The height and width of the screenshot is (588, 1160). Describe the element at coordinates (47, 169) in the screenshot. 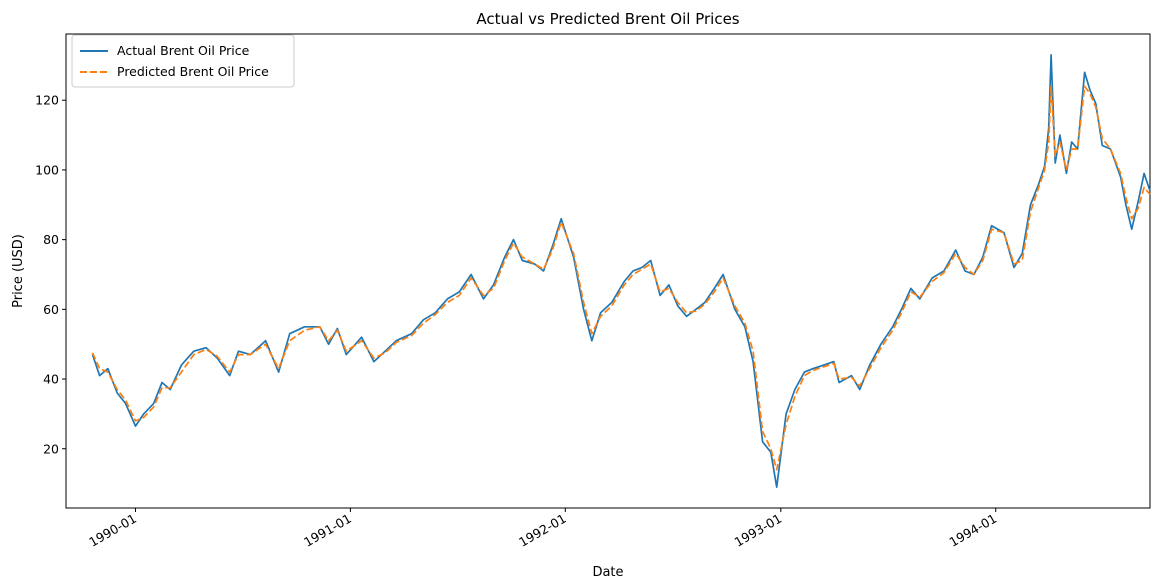

I see `y-tick-label: 100` at that location.